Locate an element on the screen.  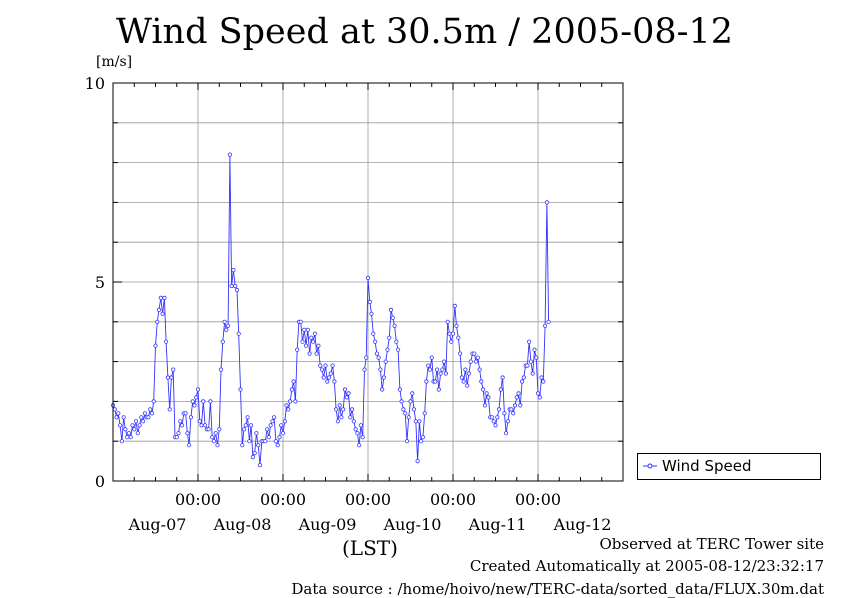
x-date-label: Aug-11 is located at coordinates (497, 524).